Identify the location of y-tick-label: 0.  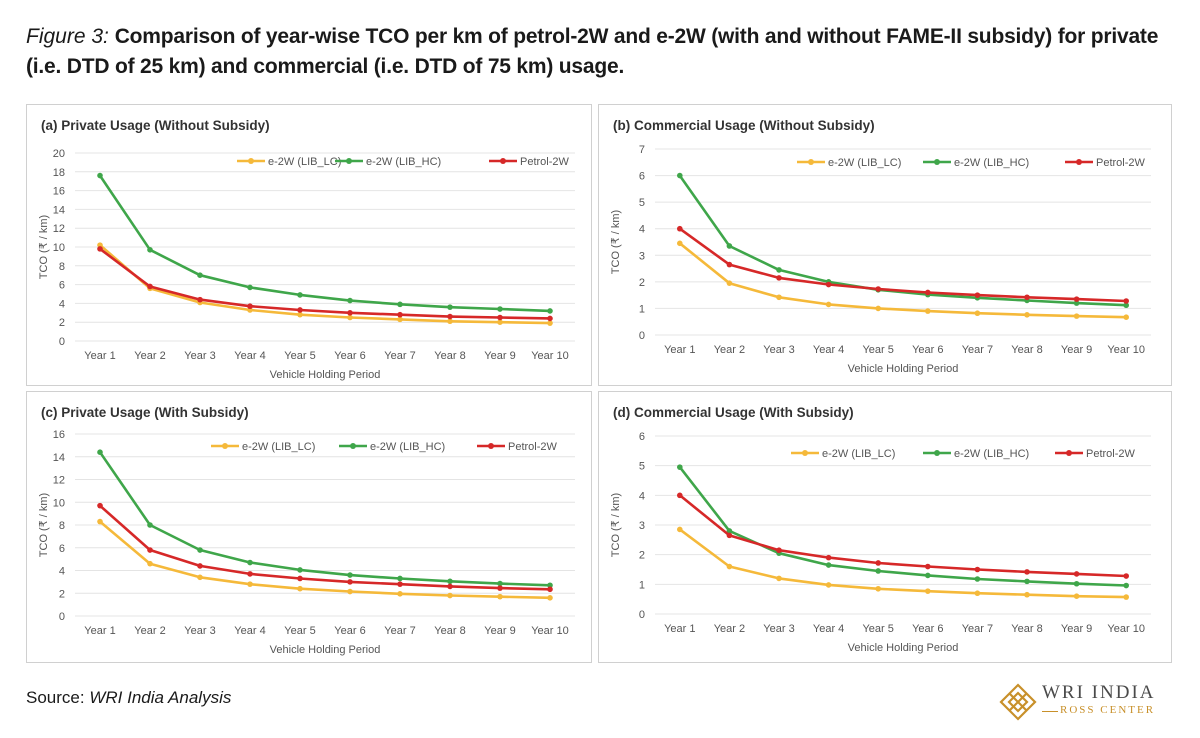
(62, 342).